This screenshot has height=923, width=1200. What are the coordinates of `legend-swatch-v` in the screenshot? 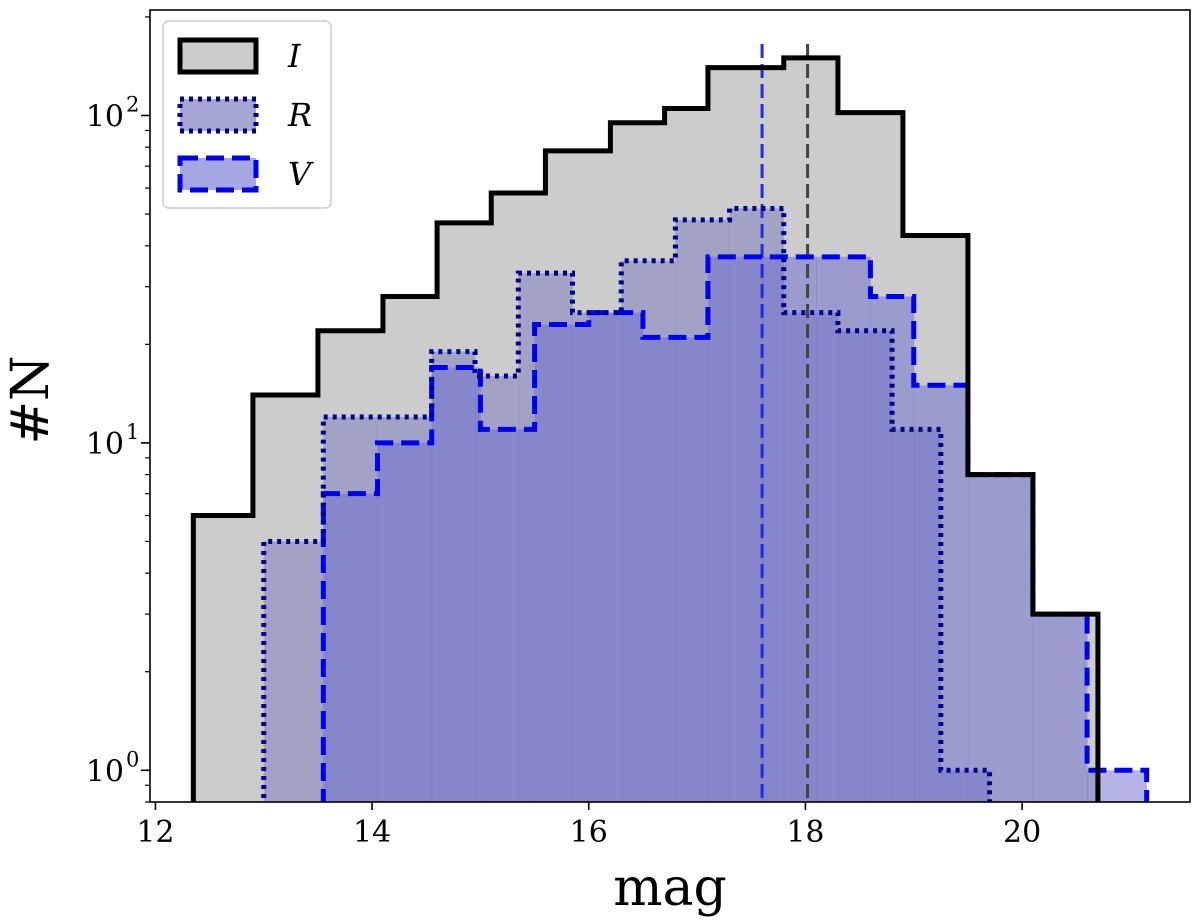 It's located at (218, 174).